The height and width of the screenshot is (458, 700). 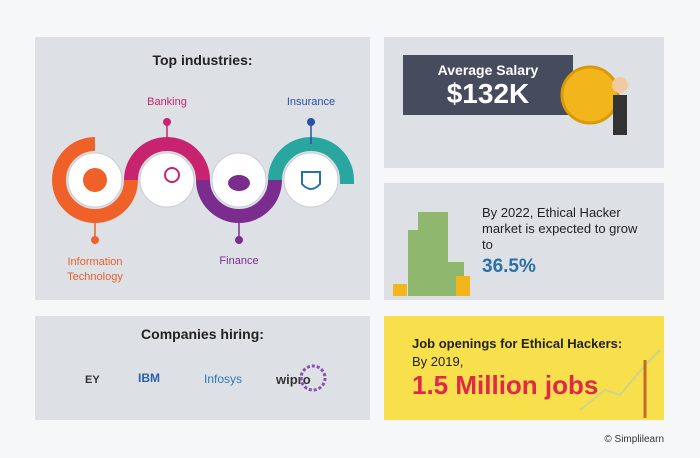 I want to click on industry-label: Finance, so click(x=239, y=261).